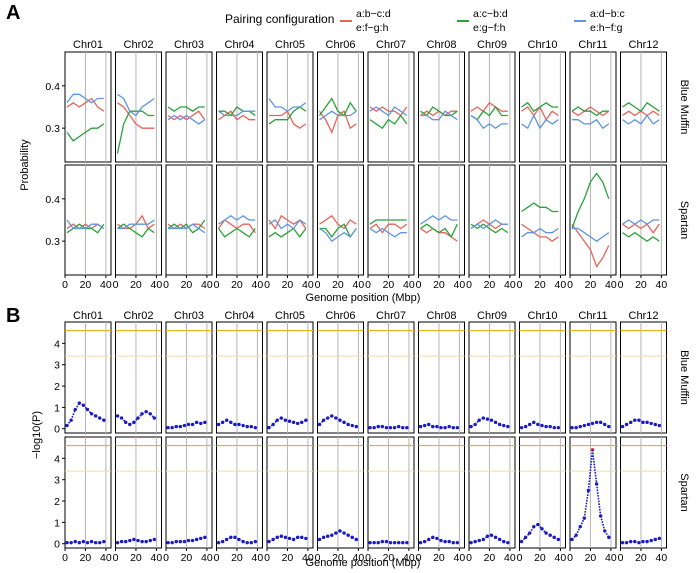 This screenshot has height=573, width=700. What do you see at coordinates (237, 558) in the screenshot?
I see `xtick-label-b-3-1: 20` at bounding box center [237, 558].